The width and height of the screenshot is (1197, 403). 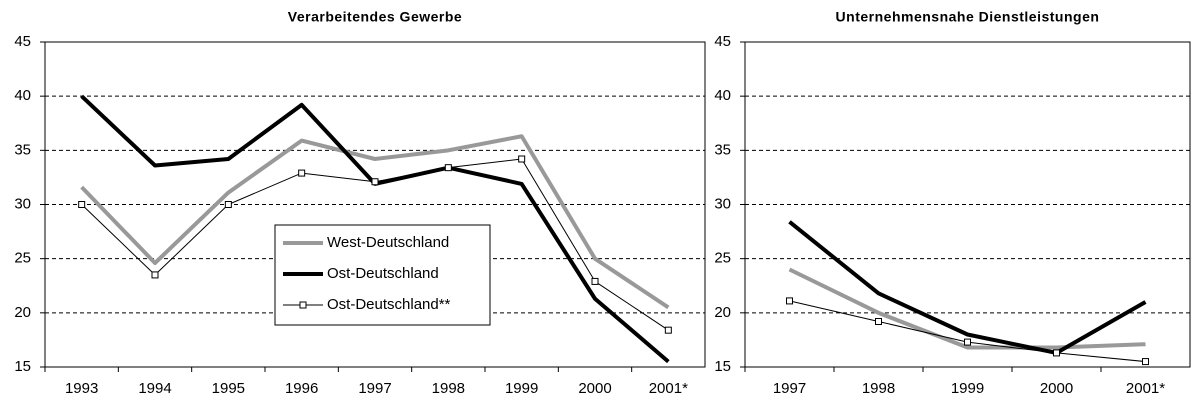 I want to click on legend-label: Ost-Deutschland, so click(x=383, y=273).